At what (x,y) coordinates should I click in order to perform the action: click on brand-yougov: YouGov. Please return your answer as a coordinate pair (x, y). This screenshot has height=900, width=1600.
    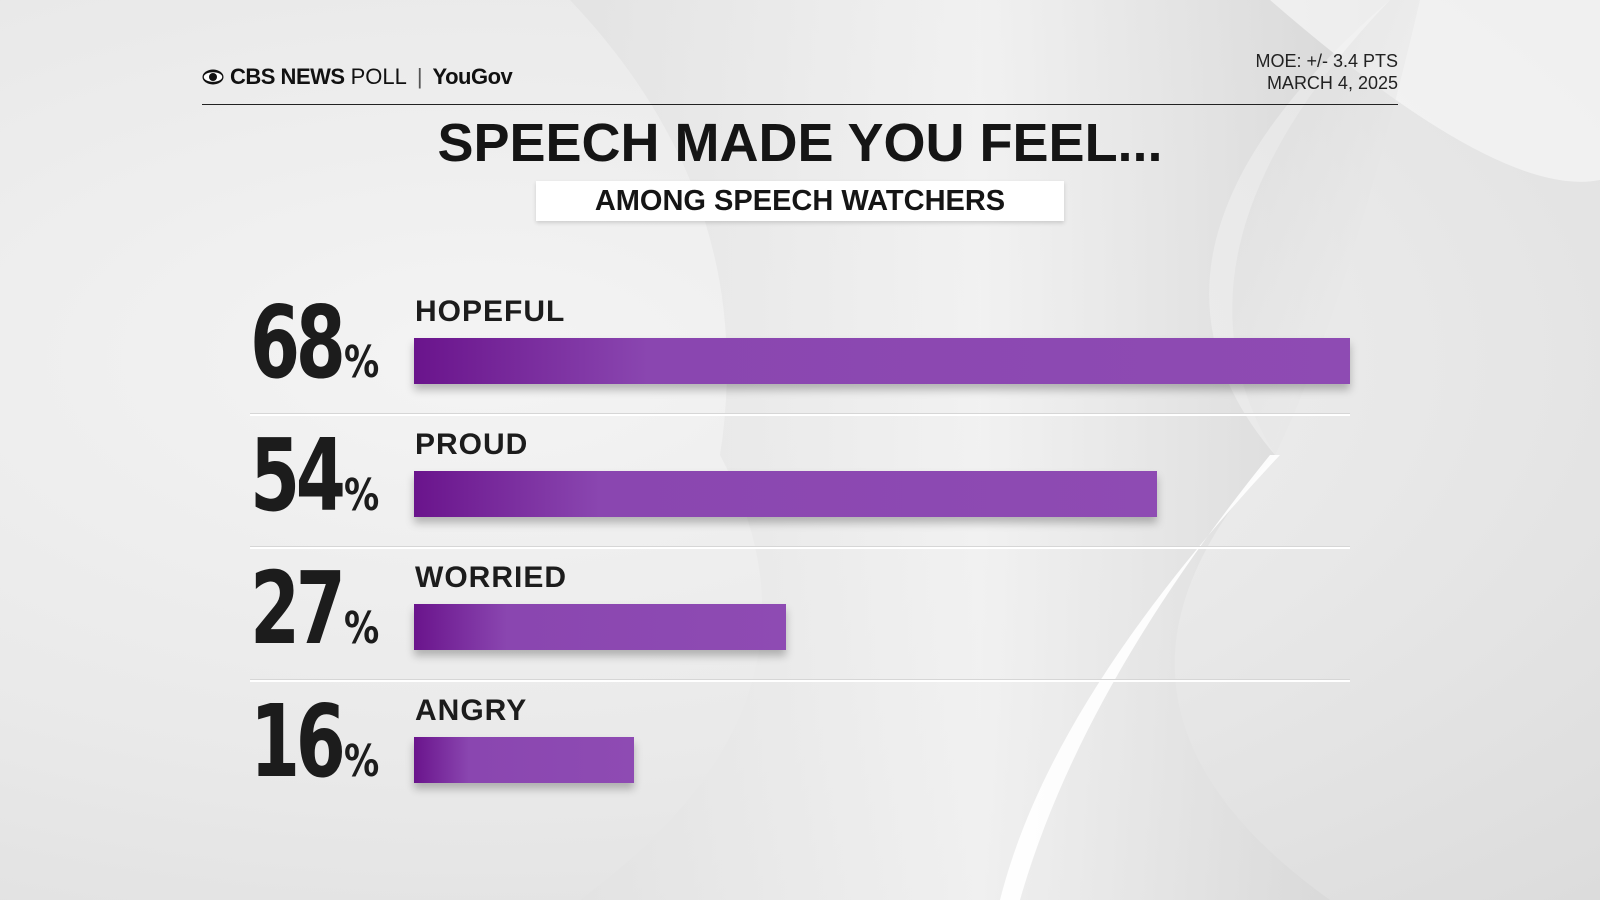
    Looking at the image, I should click on (472, 76).